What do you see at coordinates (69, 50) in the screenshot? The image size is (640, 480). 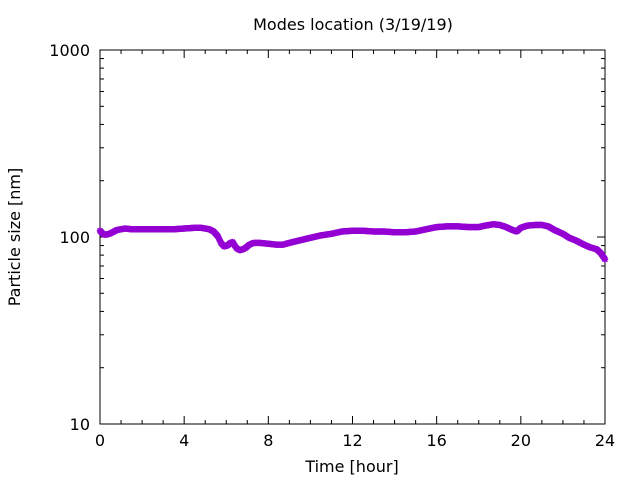 I see `y-tick-label: 1000` at bounding box center [69, 50].